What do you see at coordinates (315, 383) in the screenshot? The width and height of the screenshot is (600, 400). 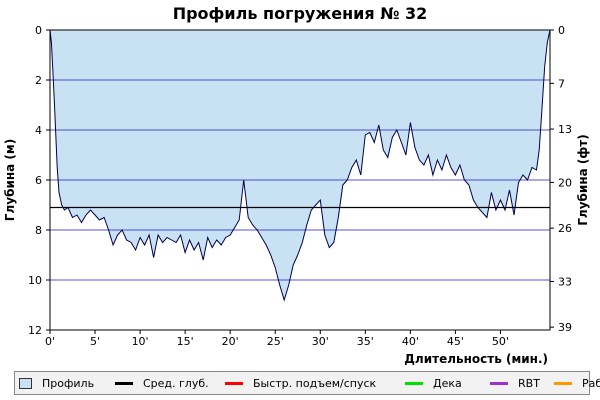 I see `legend-label: Быстр. подъем/спуск` at bounding box center [315, 383].